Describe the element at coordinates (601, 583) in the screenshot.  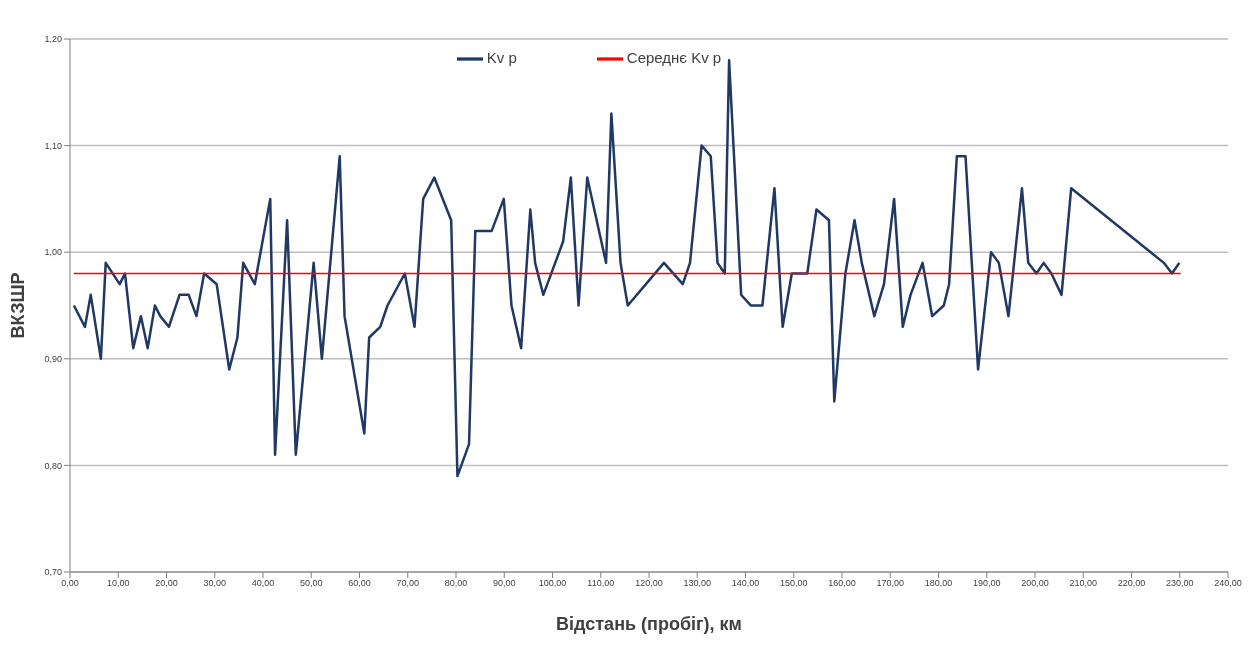
I see `x-tick-label: 110,00` at that location.